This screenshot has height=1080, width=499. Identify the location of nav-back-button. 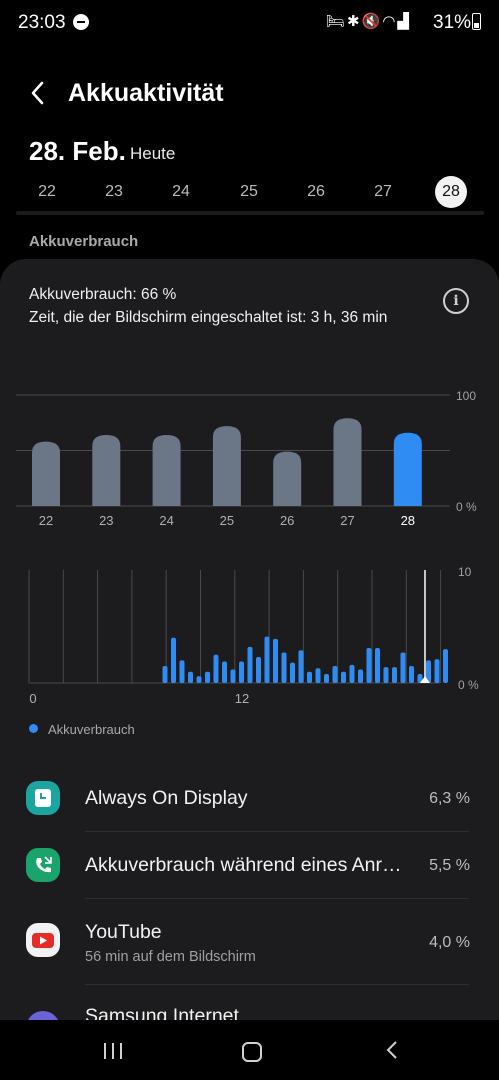
(392, 1050).